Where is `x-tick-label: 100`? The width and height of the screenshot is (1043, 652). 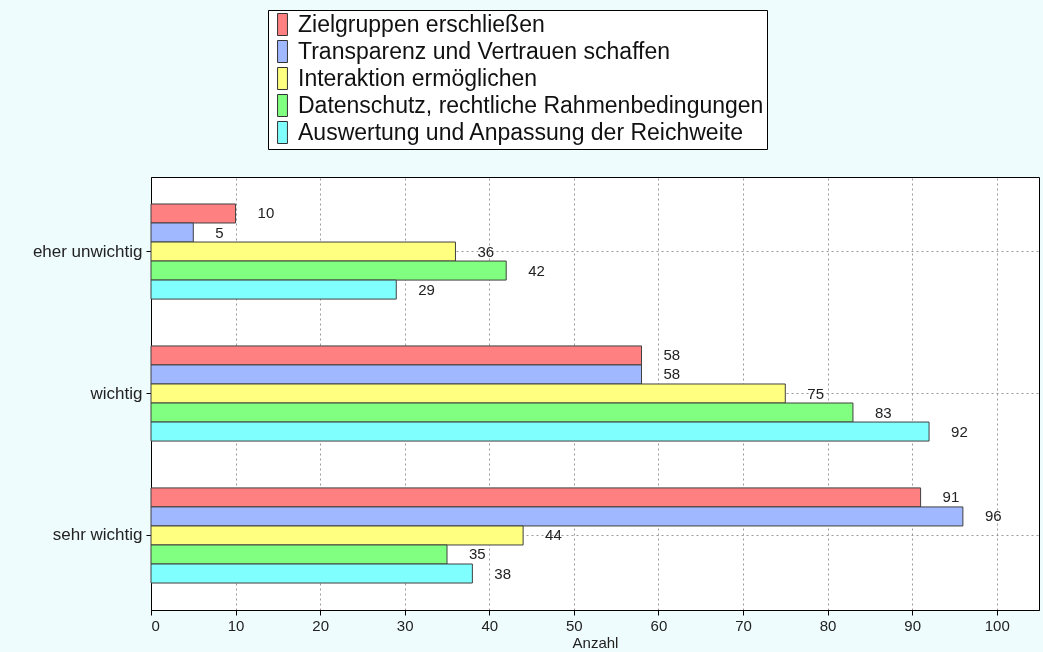
x-tick-label: 100 is located at coordinates (997, 625).